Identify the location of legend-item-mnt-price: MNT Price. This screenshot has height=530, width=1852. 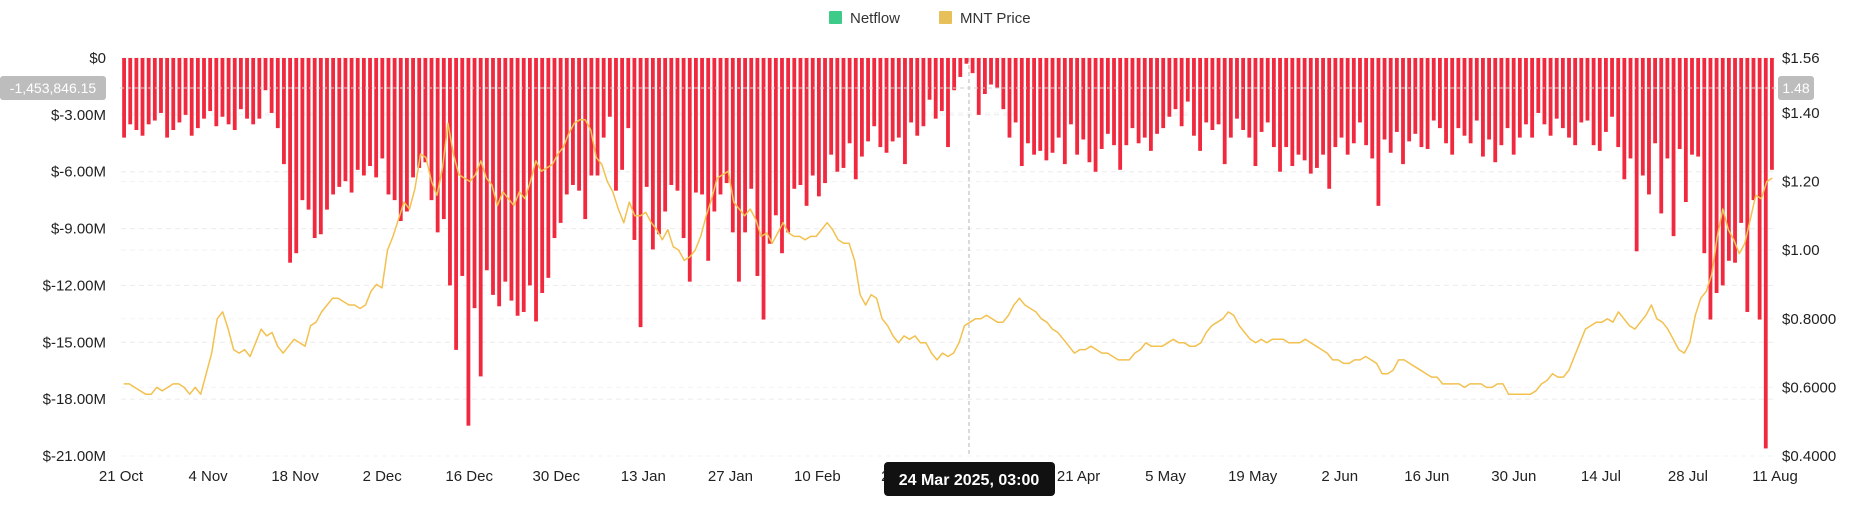
(985, 18).